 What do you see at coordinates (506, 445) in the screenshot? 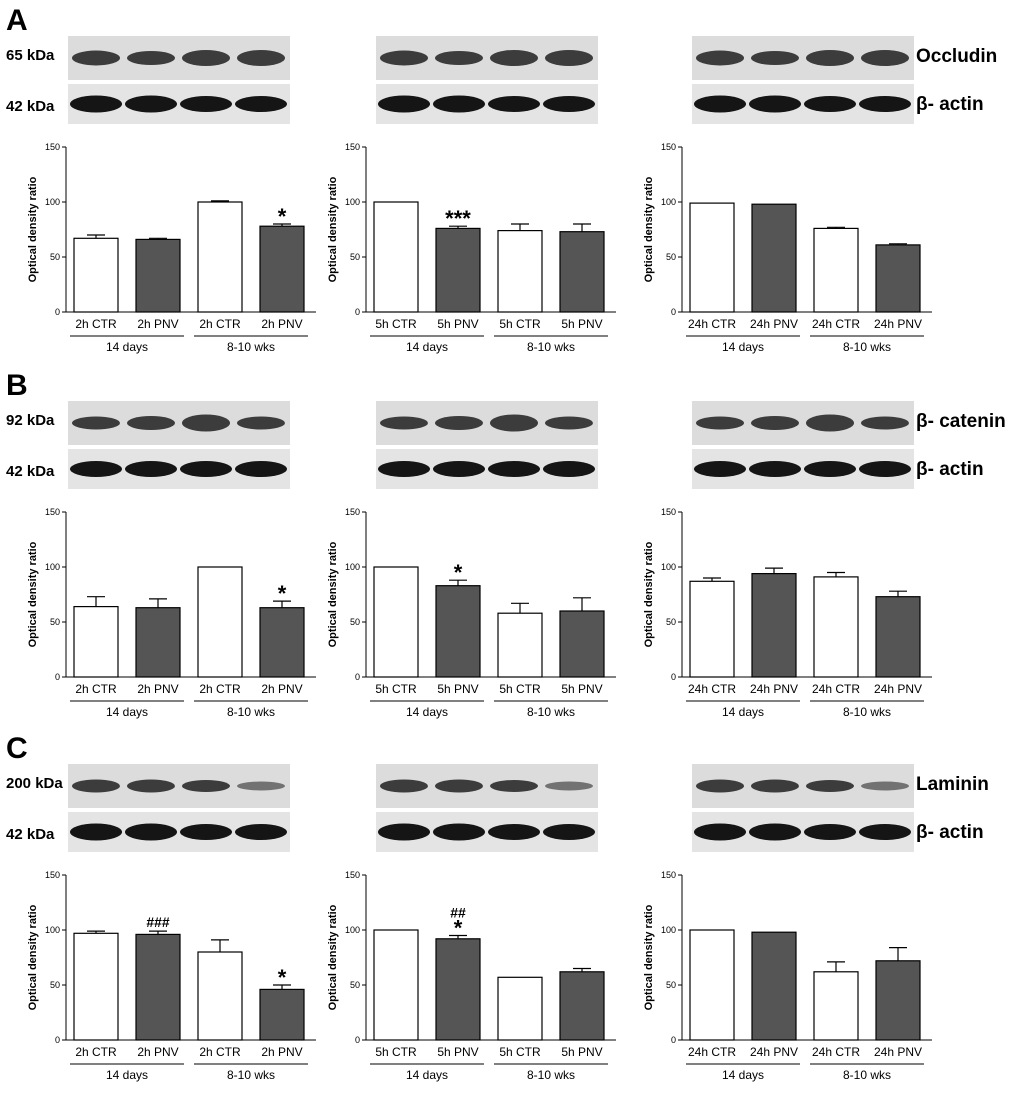
I see `blot-row-2: 92 kDa 42 kDa β- catenin β- actin` at bounding box center [506, 445].